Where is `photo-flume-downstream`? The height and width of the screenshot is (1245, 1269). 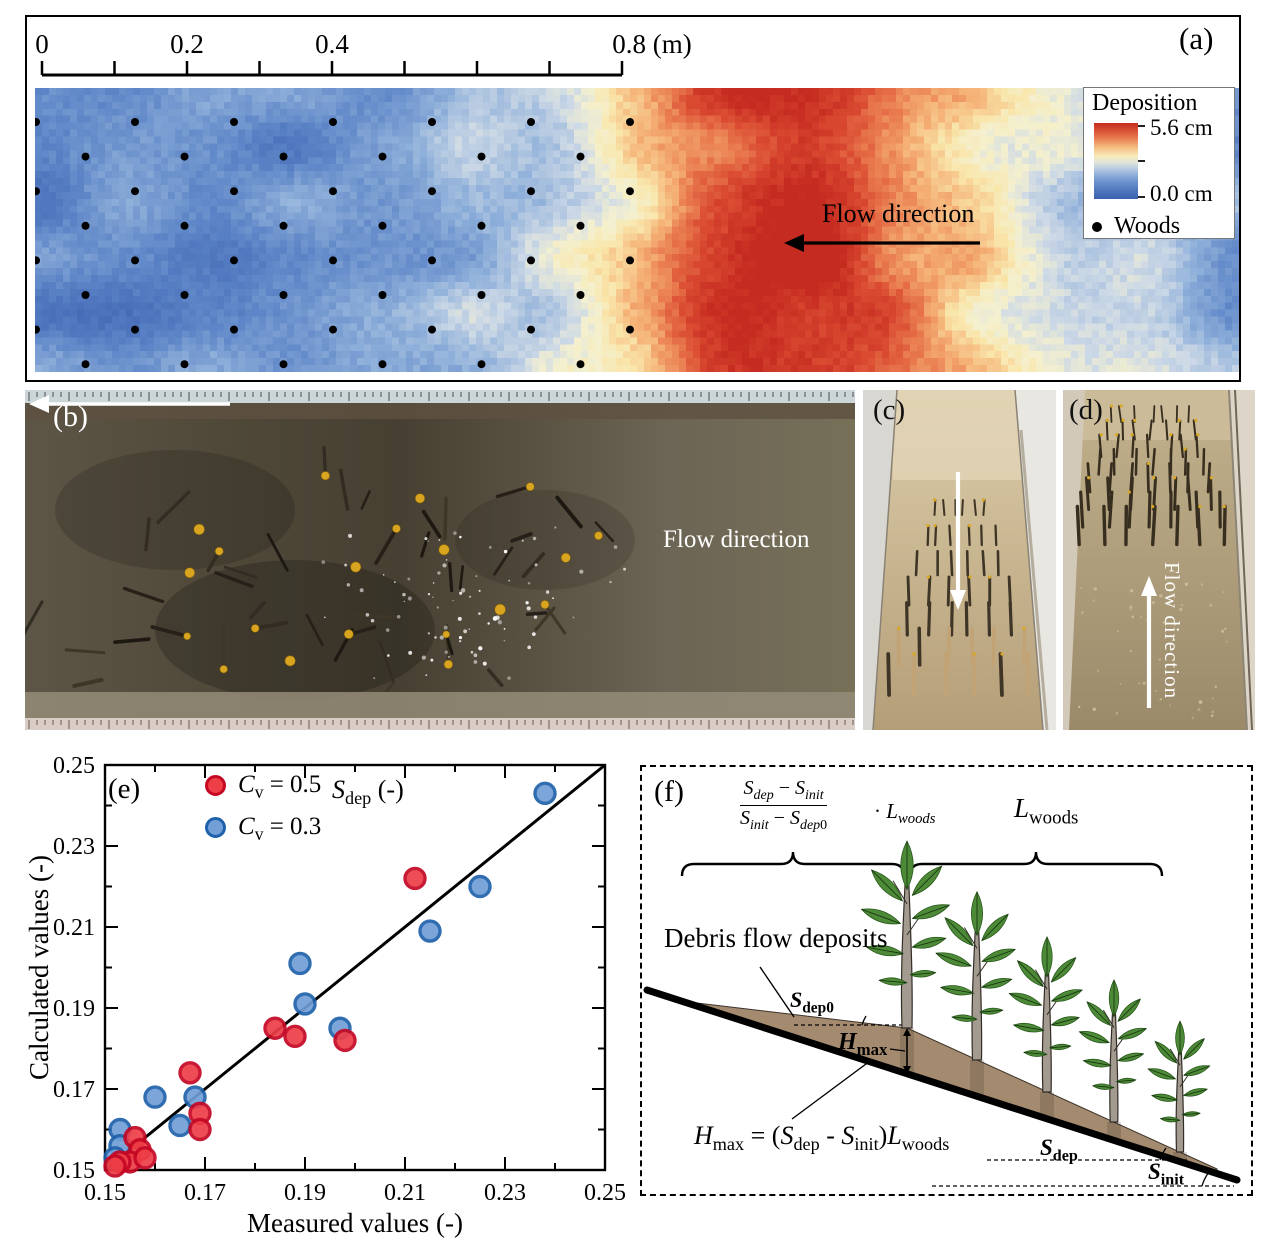
photo-flume-downstream is located at coordinates (1159, 560).